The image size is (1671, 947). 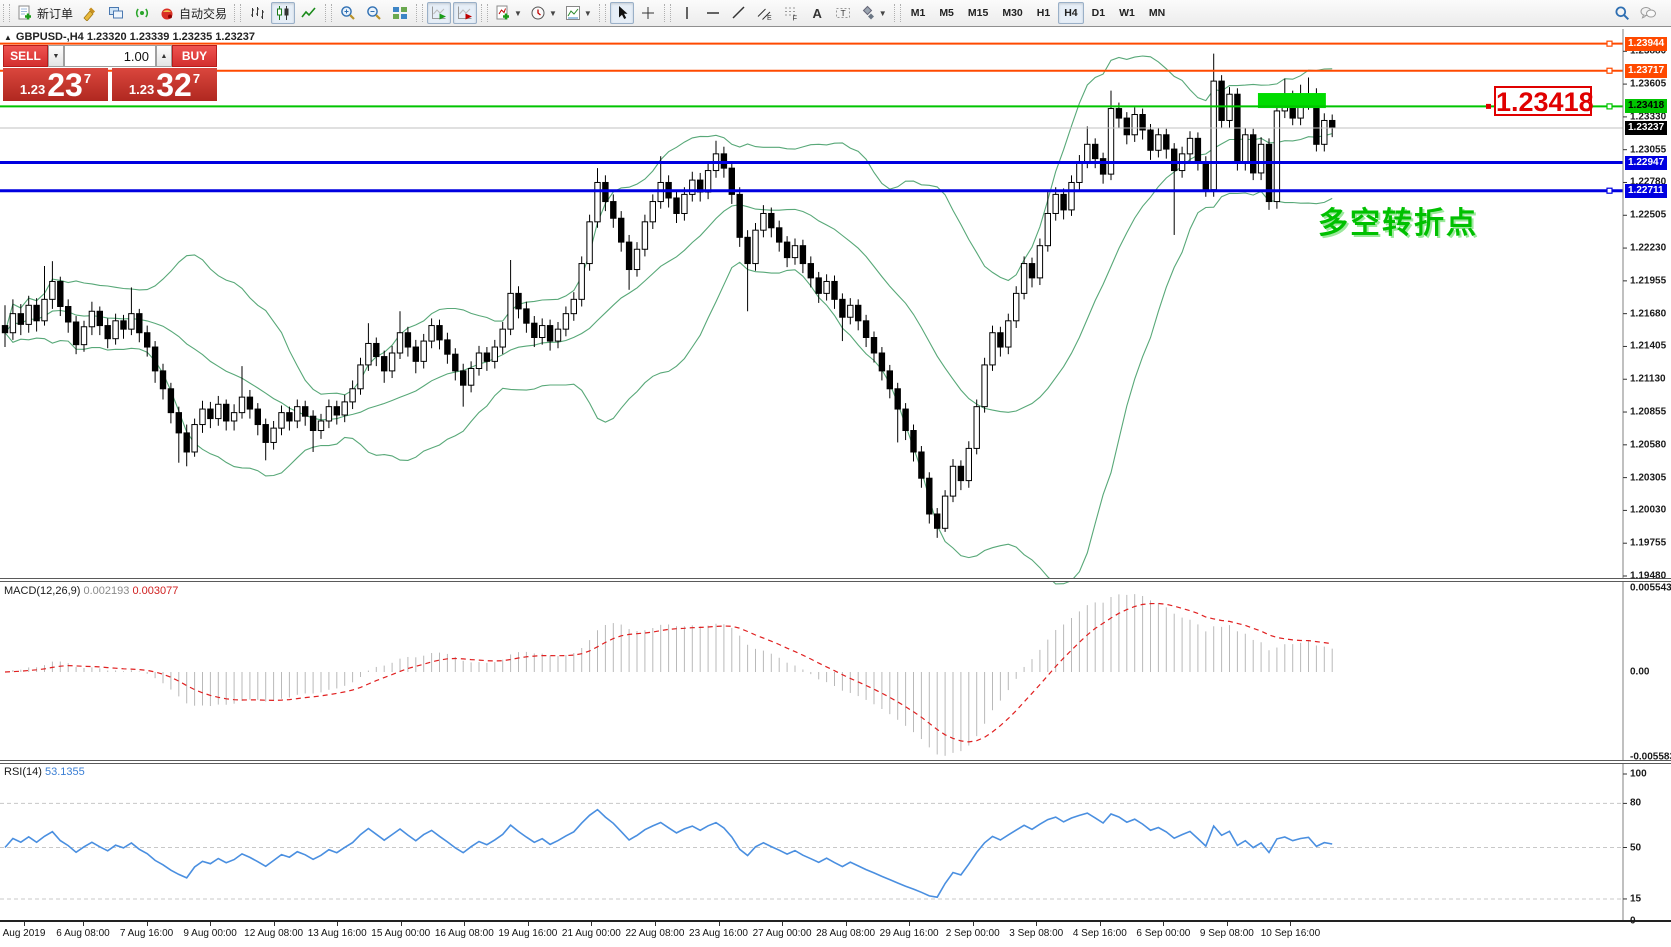 I want to click on equidistant-channel-icon: E, so click(x=764, y=14).